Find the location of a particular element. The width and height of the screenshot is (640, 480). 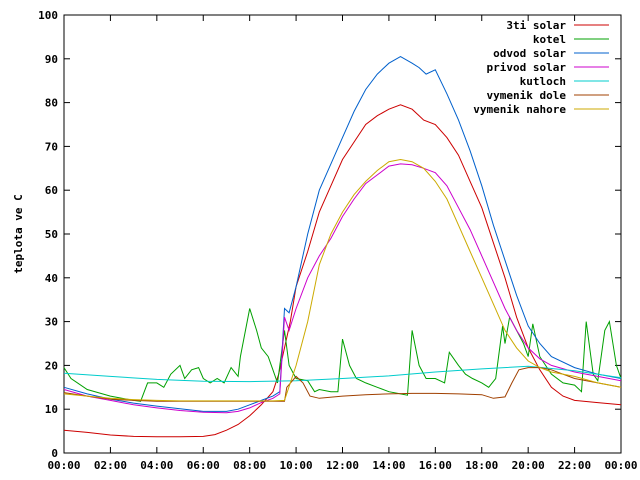

x-tick-label: 22:00 is located at coordinates (574, 465).